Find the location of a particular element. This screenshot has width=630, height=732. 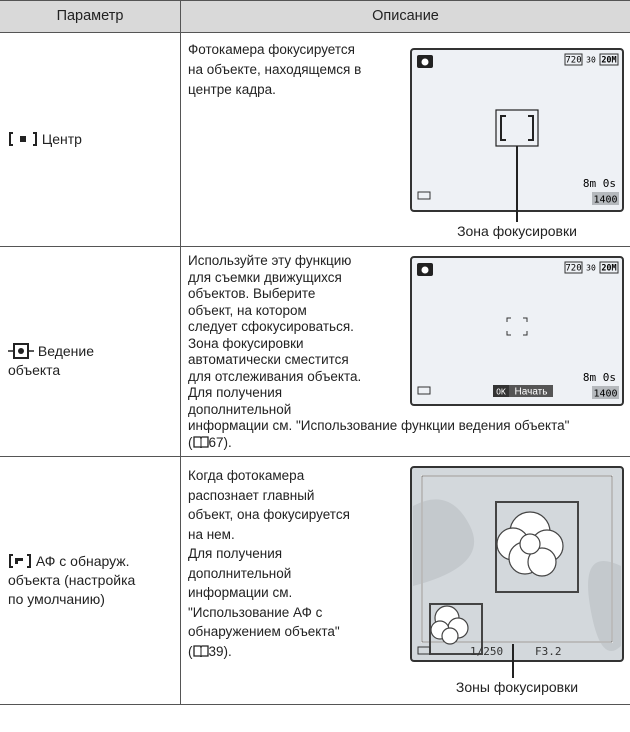

icon-tracking is located at coordinates (21, 351).